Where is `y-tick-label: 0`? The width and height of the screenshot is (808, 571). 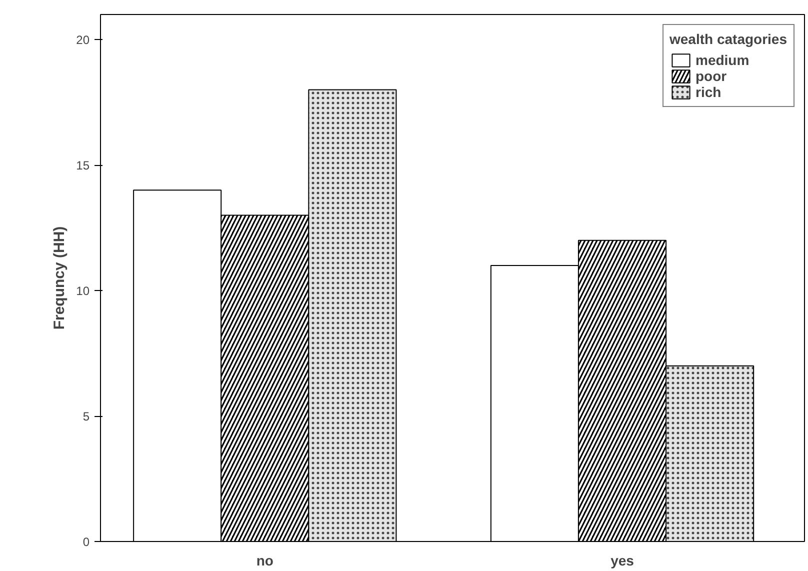 y-tick-label: 0 is located at coordinates (86, 542).